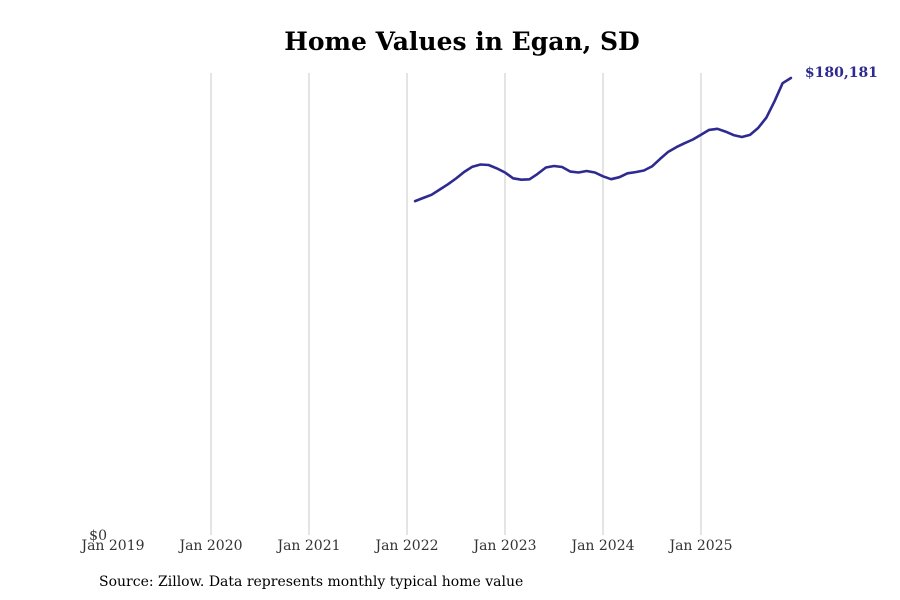  What do you see at coordinates (111, 546) in the screenshot?
I see `x-tick-label: Jan 2019` at bounding box center [111, 546].